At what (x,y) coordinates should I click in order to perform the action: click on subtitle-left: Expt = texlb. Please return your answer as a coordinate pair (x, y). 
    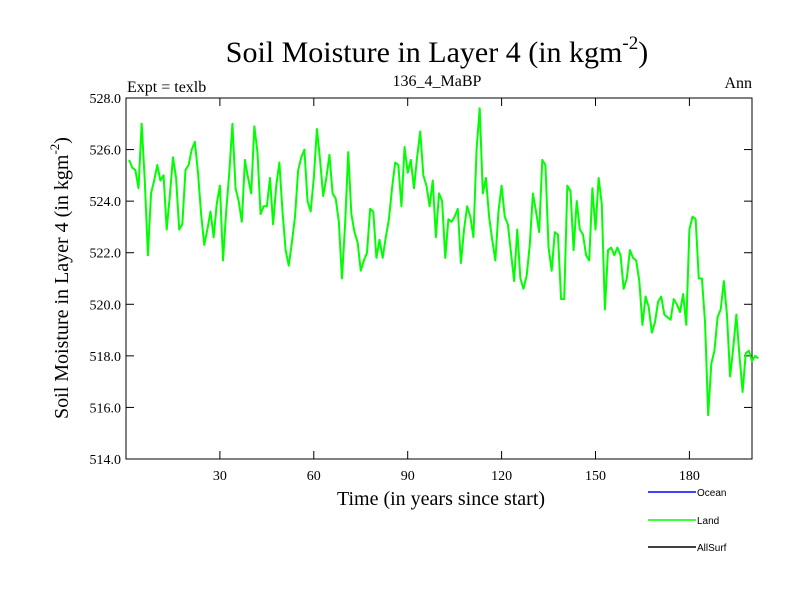
    Looking at the image, I should click on (166, 87).